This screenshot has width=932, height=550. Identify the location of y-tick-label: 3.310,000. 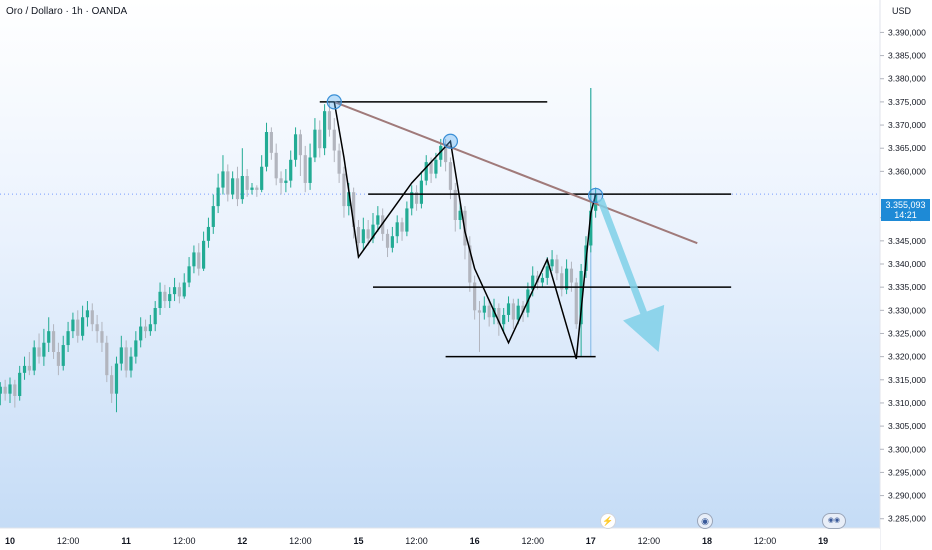
(907, 403).